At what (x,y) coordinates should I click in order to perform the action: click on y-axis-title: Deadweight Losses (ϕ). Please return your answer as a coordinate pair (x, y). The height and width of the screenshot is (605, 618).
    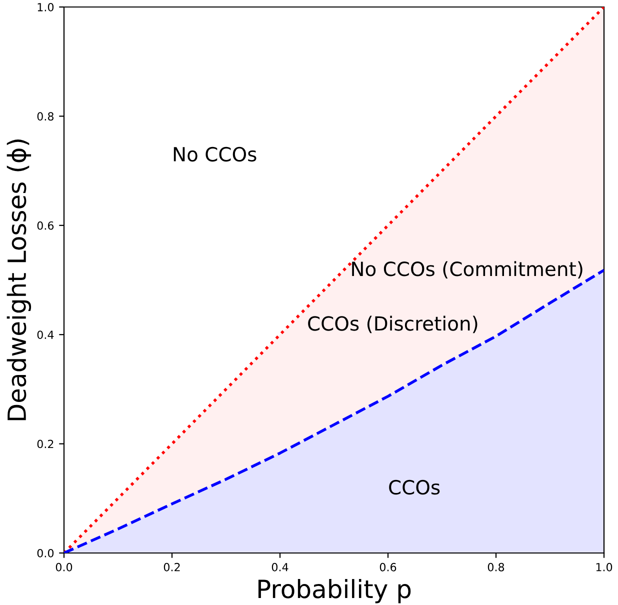
    Looking at the image, I should click on (19, 280).